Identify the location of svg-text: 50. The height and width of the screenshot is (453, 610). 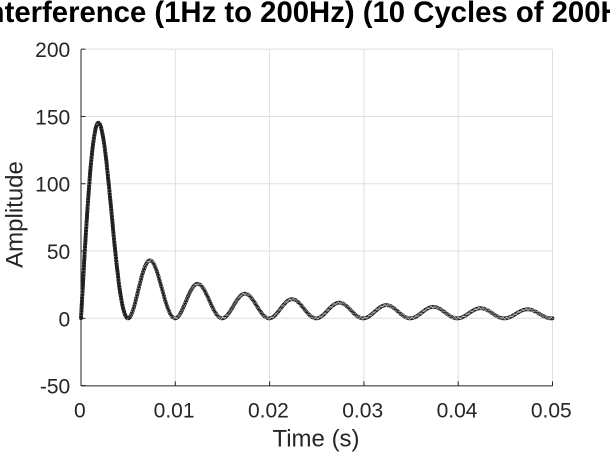
(58, 252).